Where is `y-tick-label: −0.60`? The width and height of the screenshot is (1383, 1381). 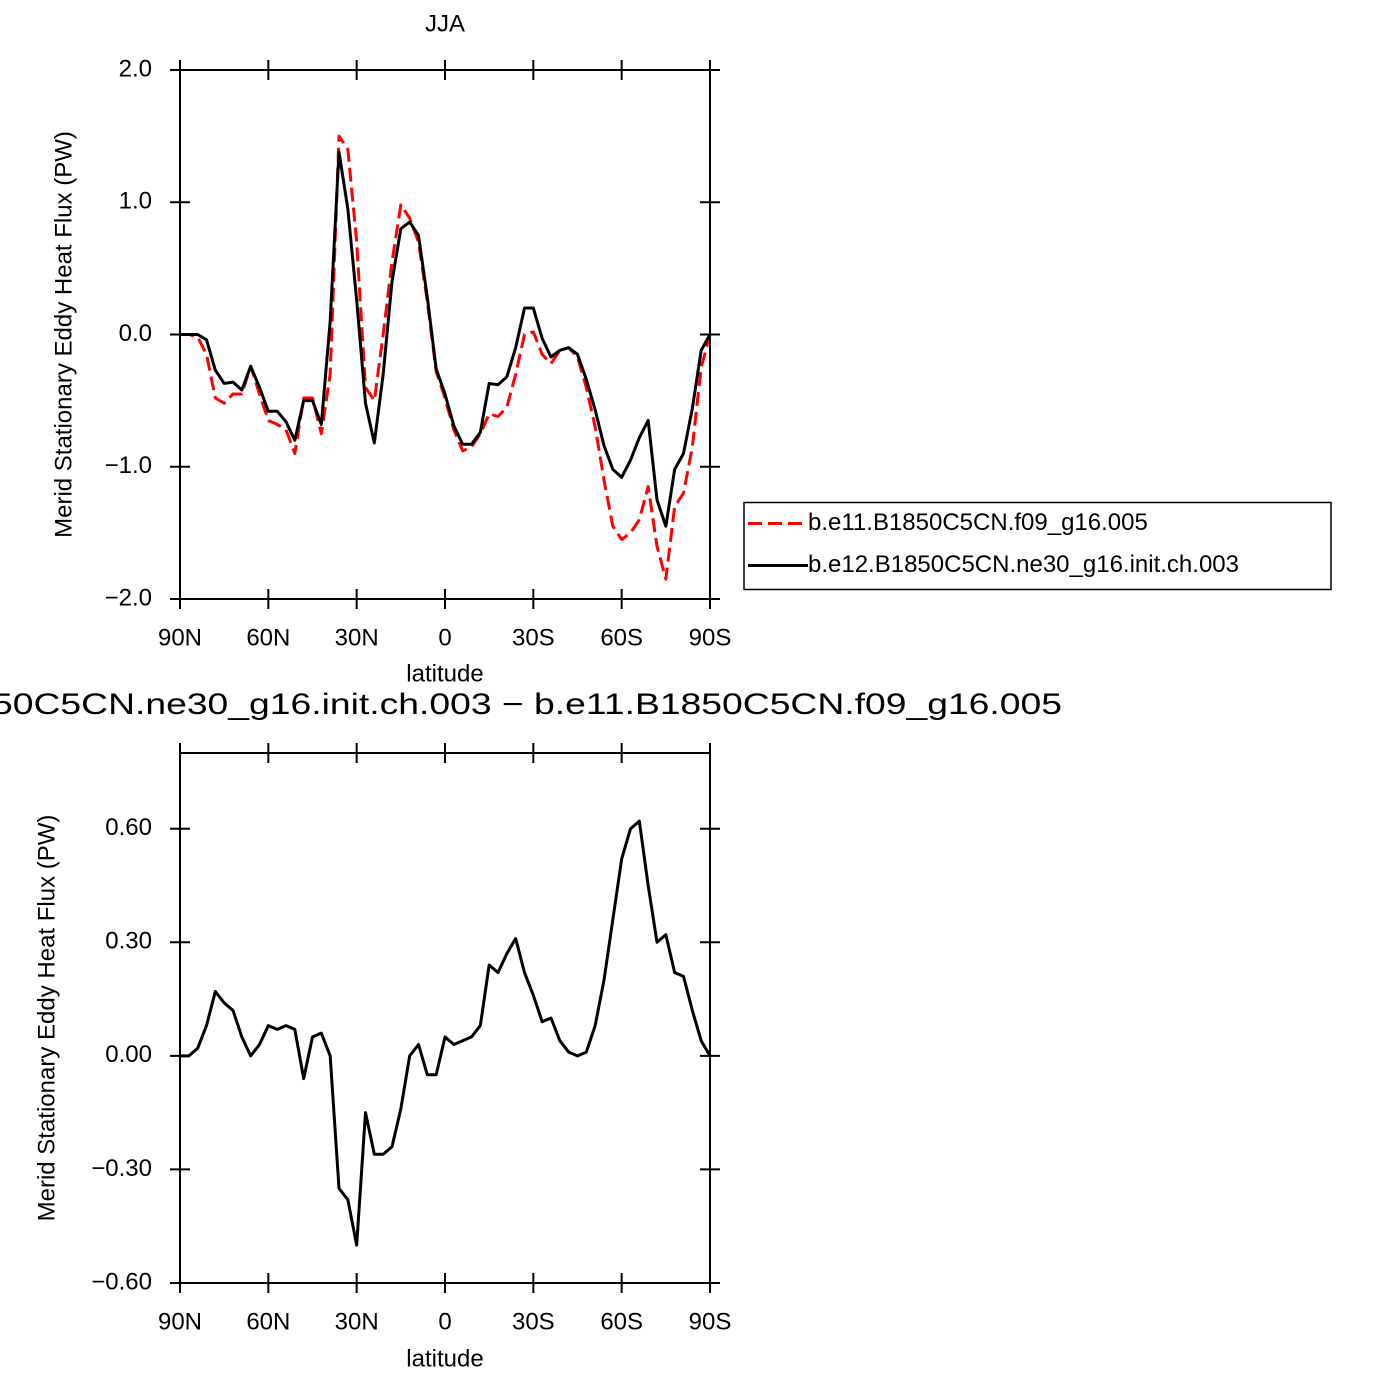
y-tick-label: −0.60 is located at coordinates (121, 1281).